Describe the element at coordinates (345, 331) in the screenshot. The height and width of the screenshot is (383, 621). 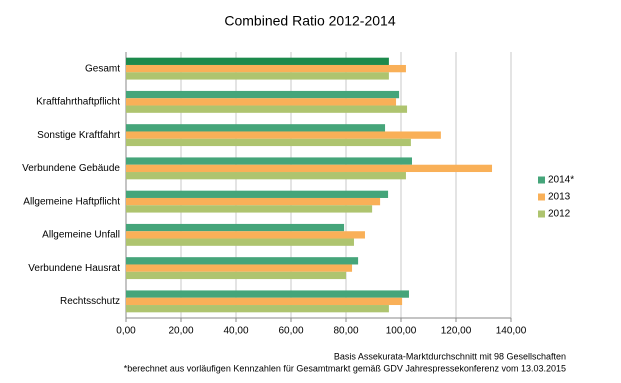
I see `x-tick-label: 80,00` at that location.